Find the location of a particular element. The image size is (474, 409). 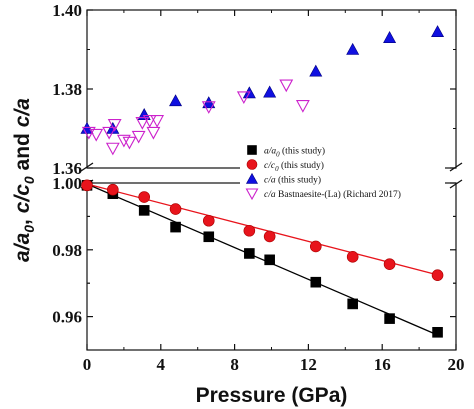

y-tick-label: 1.40 is located at coordinates (67, 10).